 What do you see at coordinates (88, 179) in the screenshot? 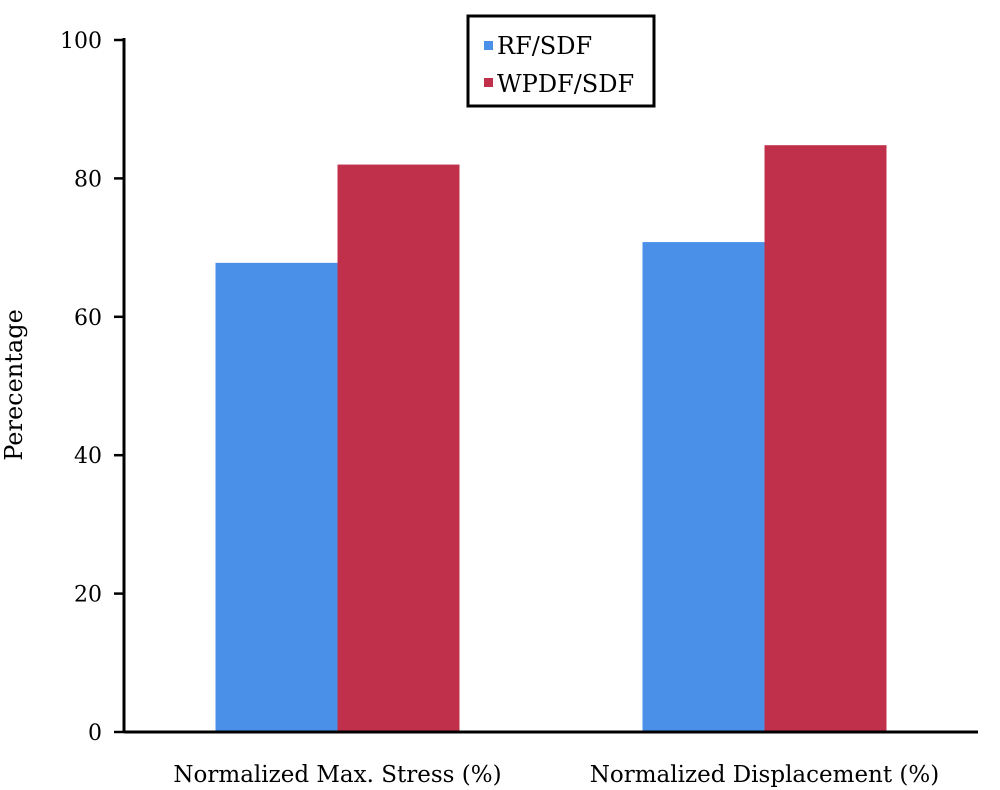
I see `y-tick-label: 80` at bounding box center [88, 179].